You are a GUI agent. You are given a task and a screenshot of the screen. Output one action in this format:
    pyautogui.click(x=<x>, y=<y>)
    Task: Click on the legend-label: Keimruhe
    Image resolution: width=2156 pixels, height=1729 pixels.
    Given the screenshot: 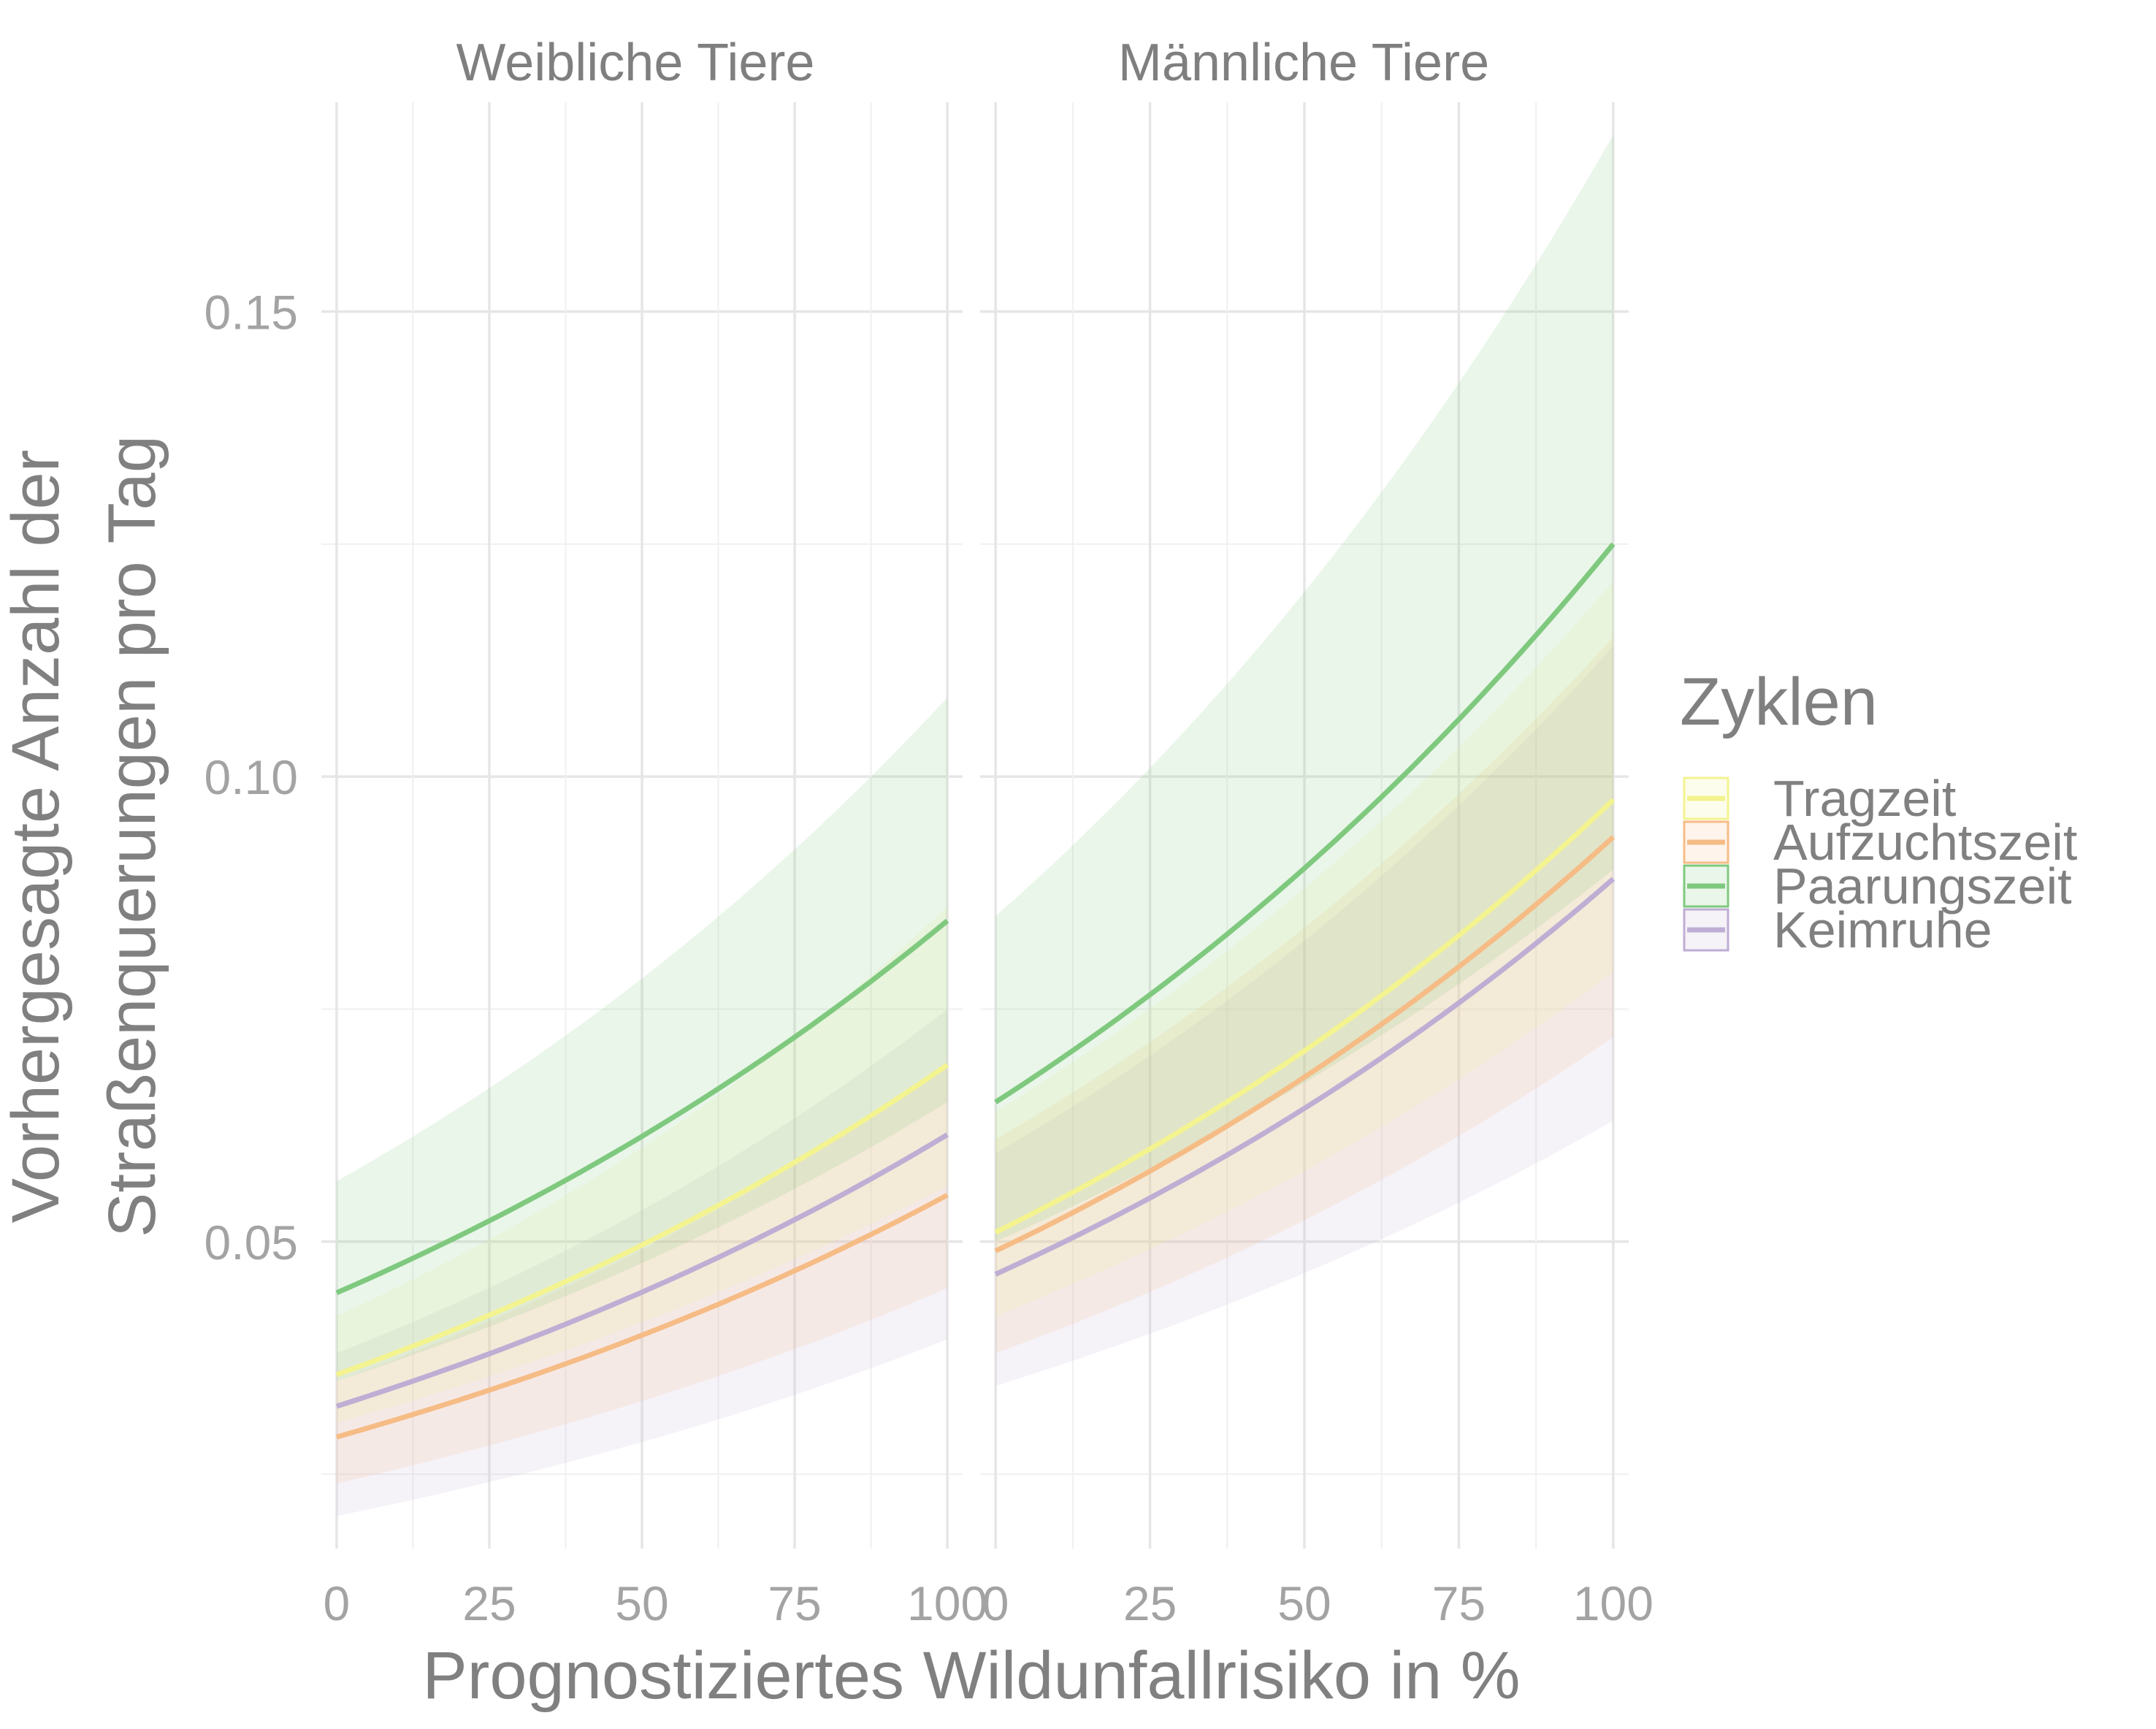 What is the action you would take?
    pyautogui.click(x=1883, y=929)
    